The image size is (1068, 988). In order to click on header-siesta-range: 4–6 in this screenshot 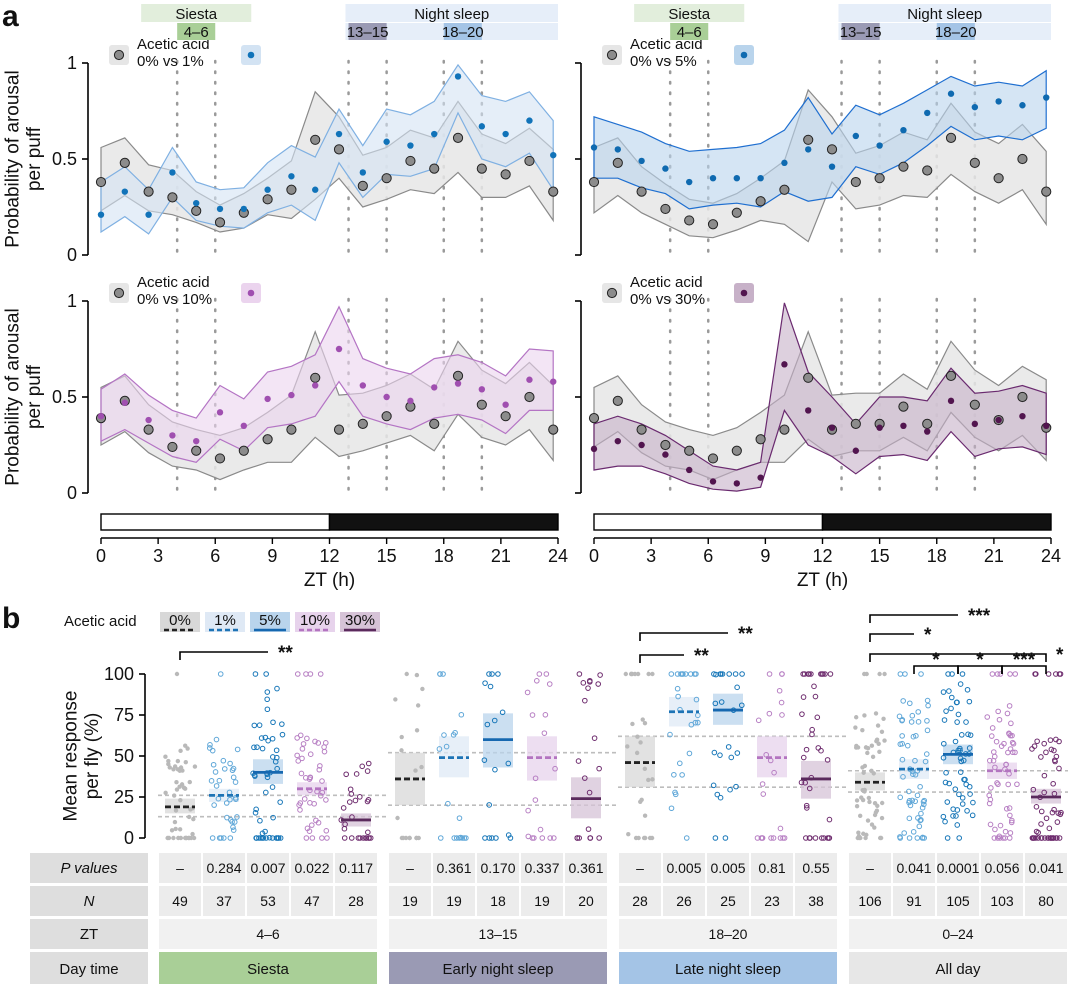, I will do `click(689, 32)`.